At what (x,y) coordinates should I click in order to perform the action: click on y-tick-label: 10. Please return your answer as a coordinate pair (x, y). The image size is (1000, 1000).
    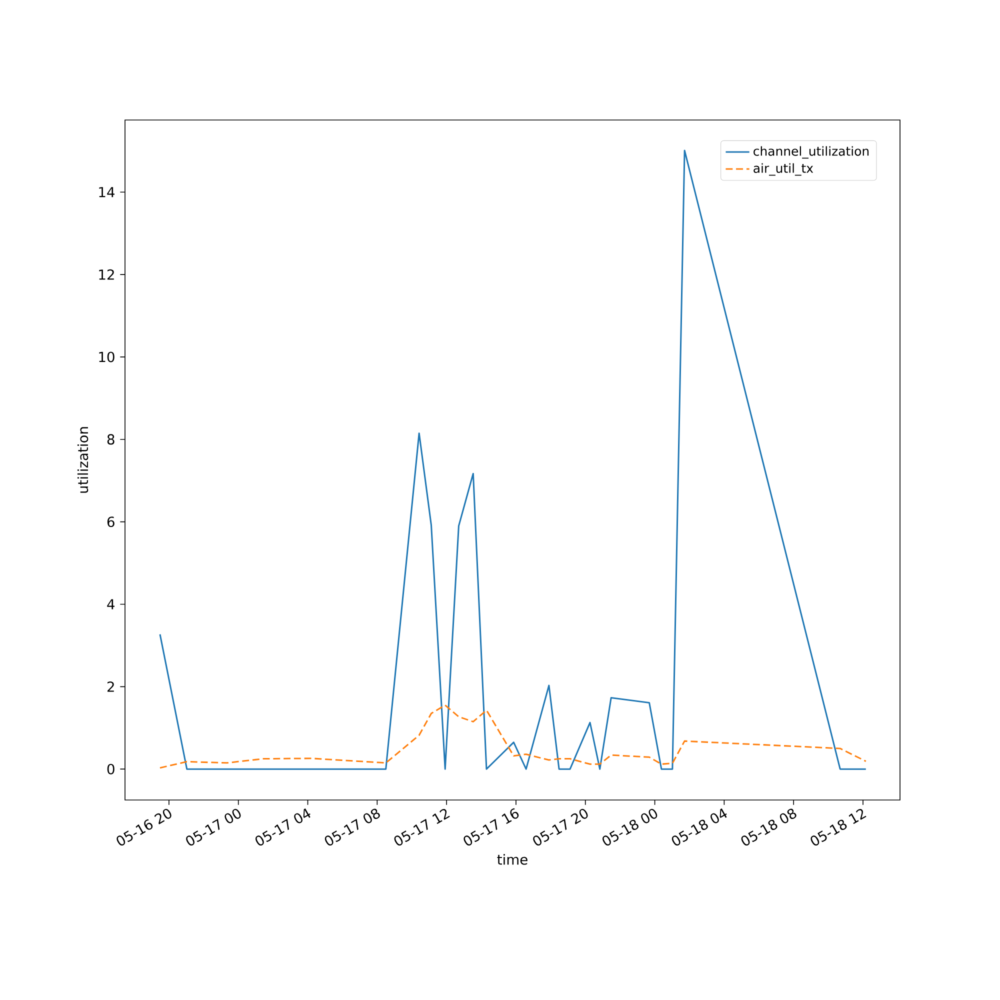
    Looking at the image, I should click on (106, 357).